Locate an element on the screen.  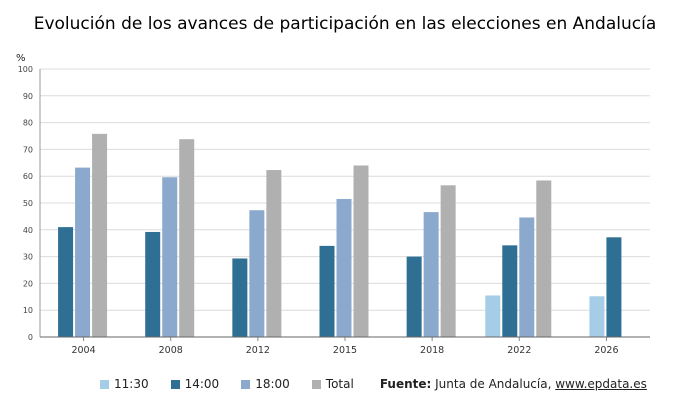
y-tick-label: 90 is located at coordinates (28, 96).